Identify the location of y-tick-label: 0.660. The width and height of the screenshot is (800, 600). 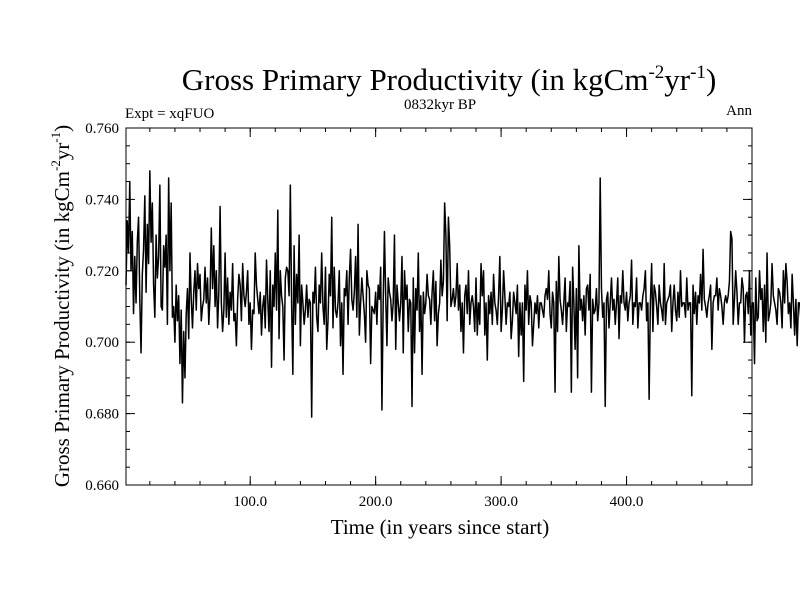
(102, 486).